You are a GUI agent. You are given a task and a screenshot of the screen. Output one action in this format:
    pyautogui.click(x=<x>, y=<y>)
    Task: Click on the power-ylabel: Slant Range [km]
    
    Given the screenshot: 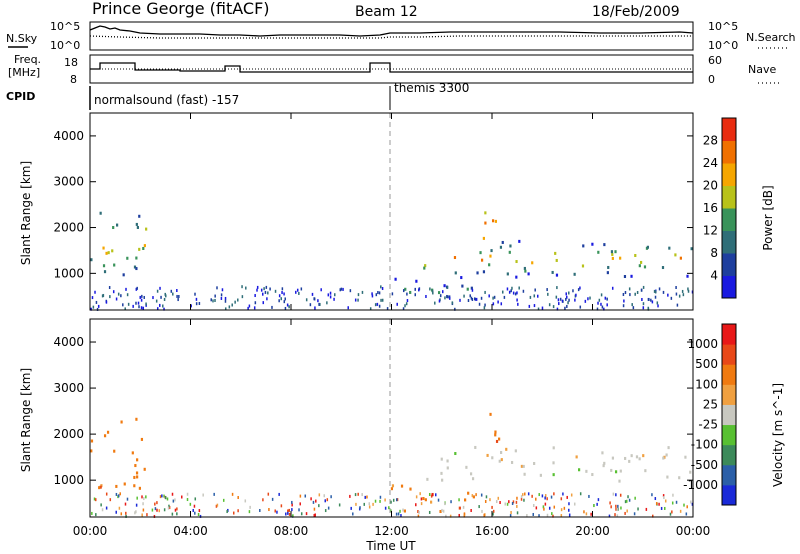 What is the action you would take?
    pyautogui.click(x=26, y=213)
    